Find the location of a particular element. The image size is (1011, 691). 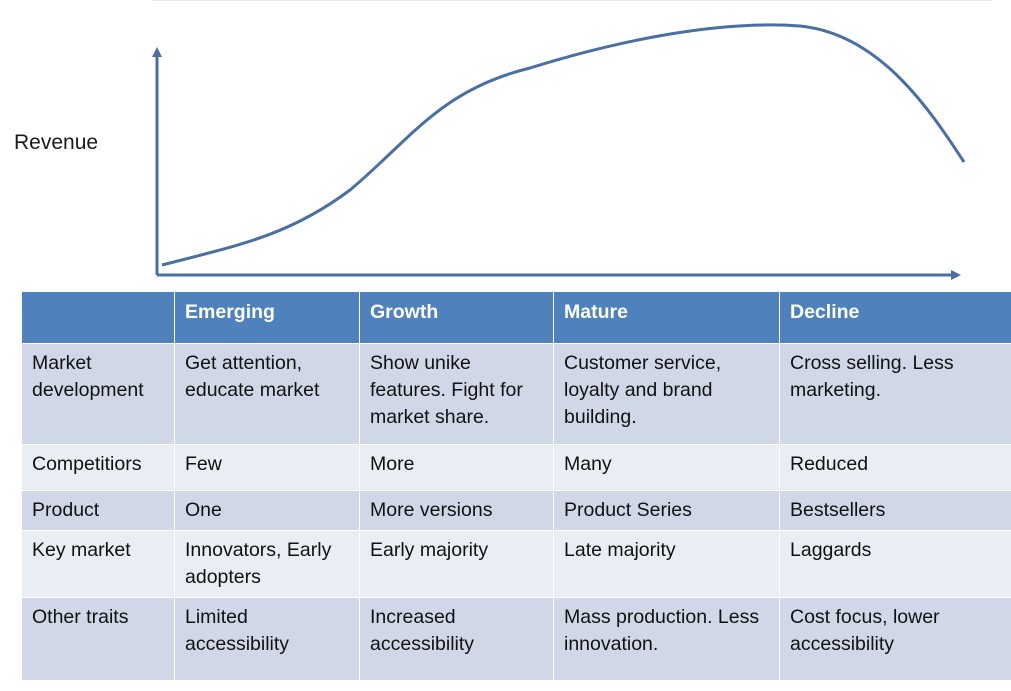

table-cell: One is located at coordinates (267, 510).